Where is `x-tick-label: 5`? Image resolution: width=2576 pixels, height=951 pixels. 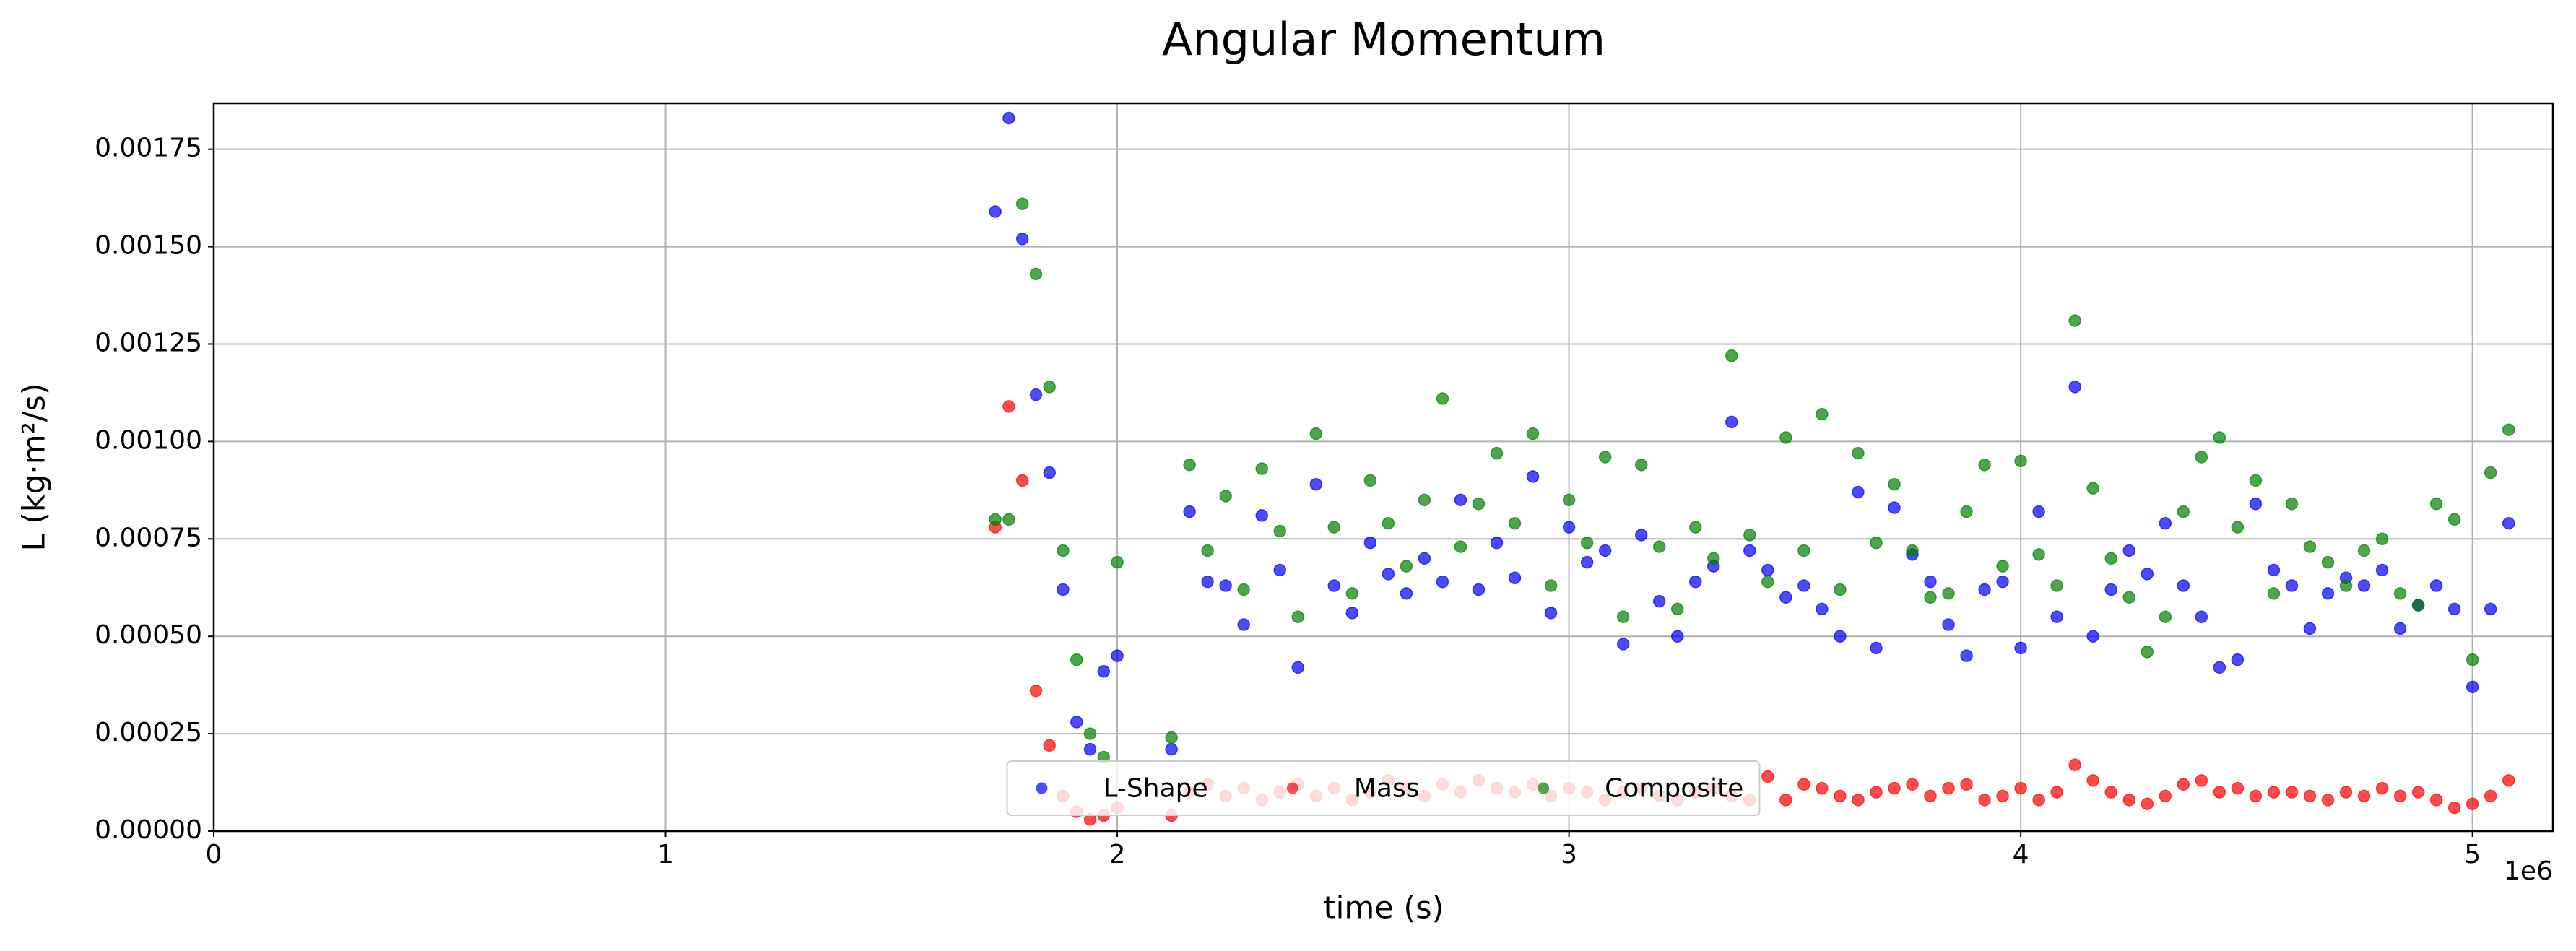
x-tick-label: 5 is located at coordinates (2472, 854).